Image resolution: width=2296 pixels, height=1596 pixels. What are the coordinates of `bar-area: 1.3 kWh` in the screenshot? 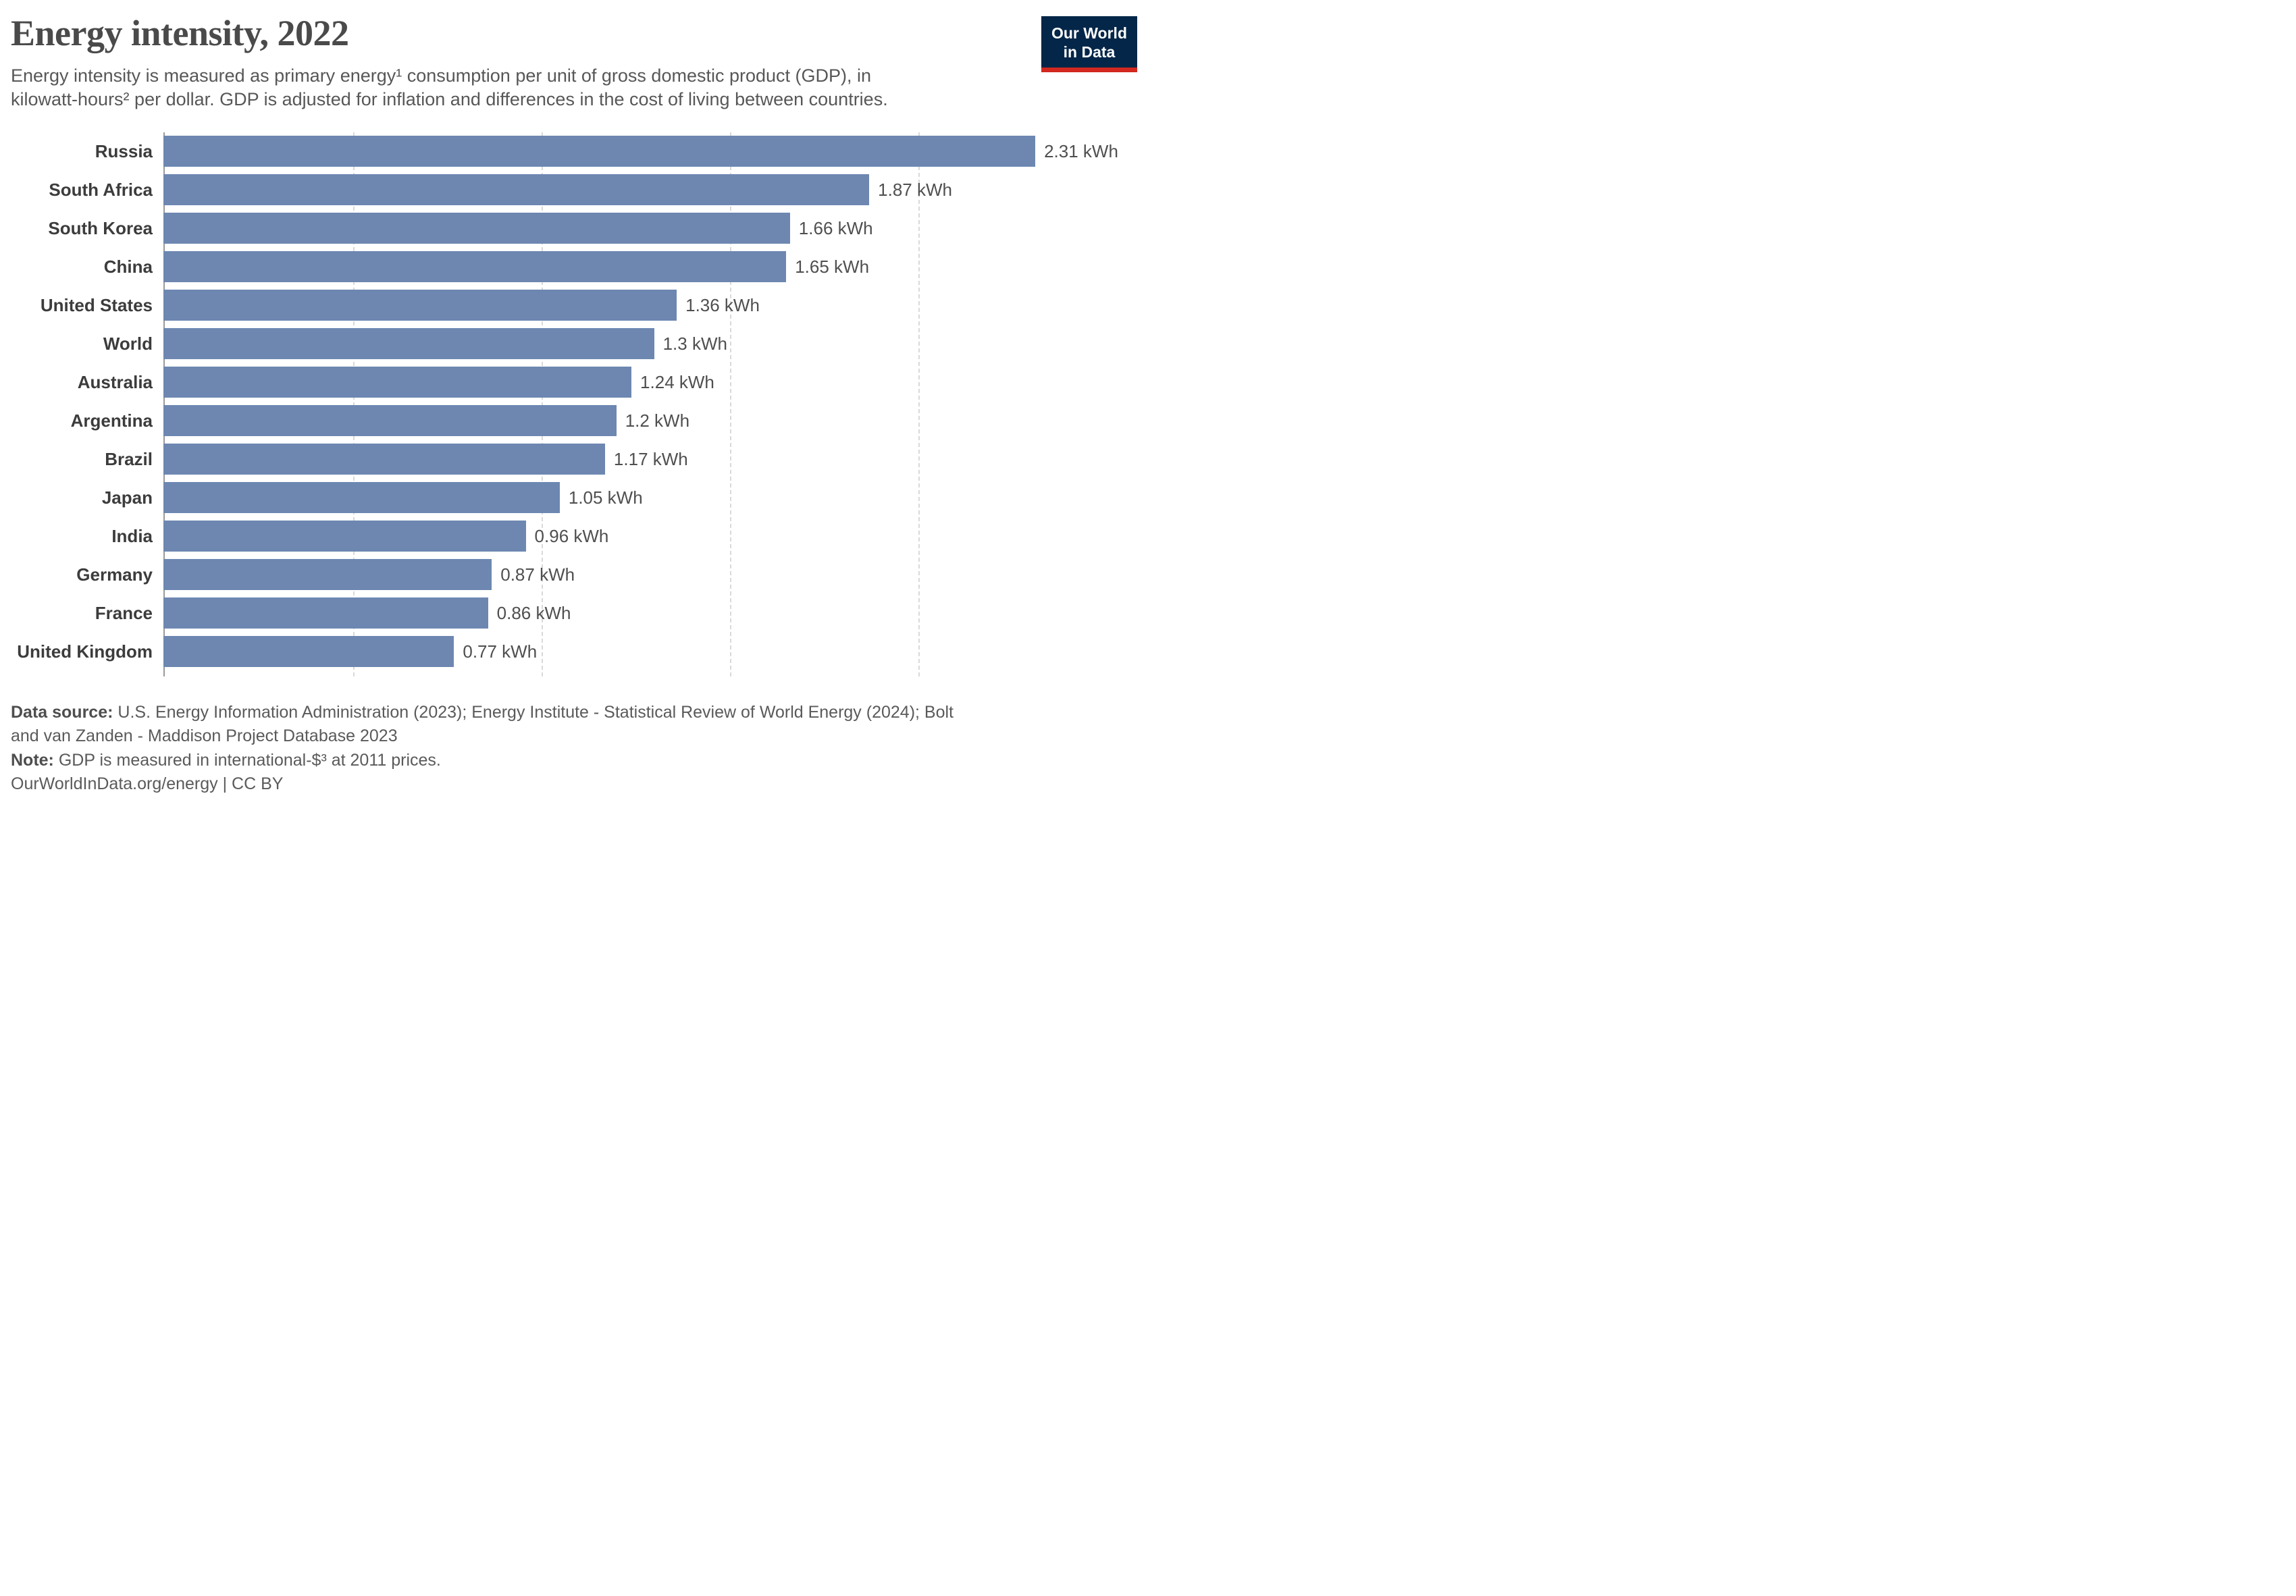 It's located at (650, 344).